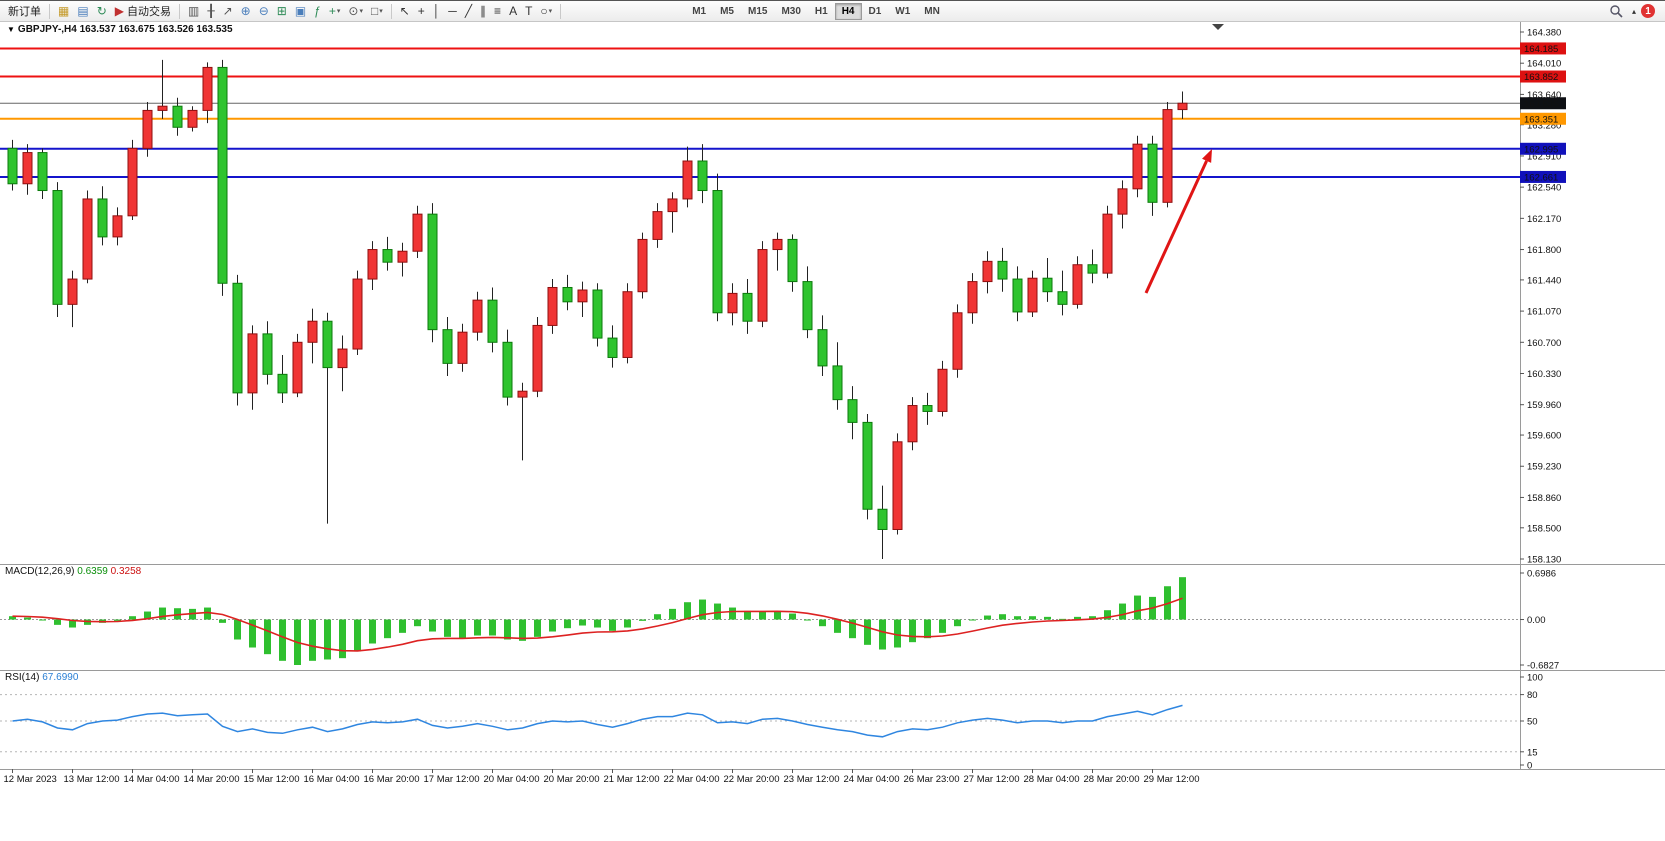 Image resolution: width=1665 pixels, height=841 pixels. I want to click on svg-text: 164.380, so click(1544, 33).